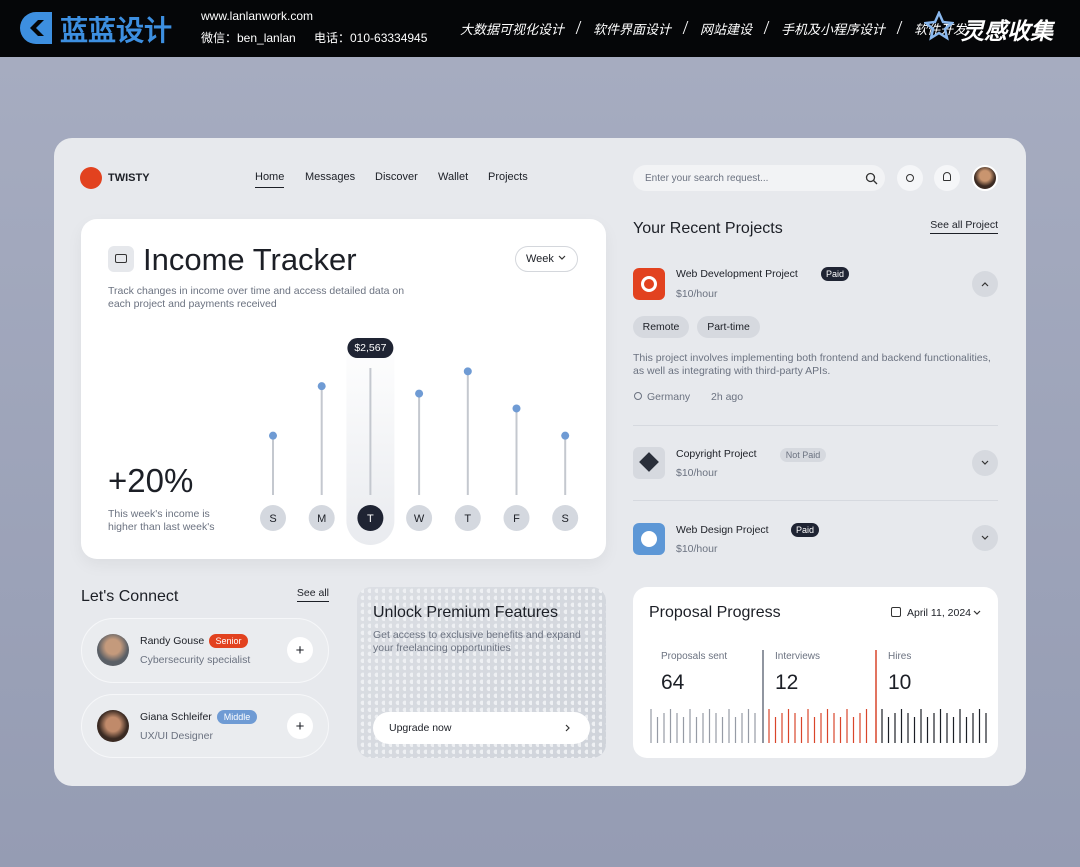 This screenshot has width=1080, height=867. I want to click on value-label: $2,567, so click(370, 348).